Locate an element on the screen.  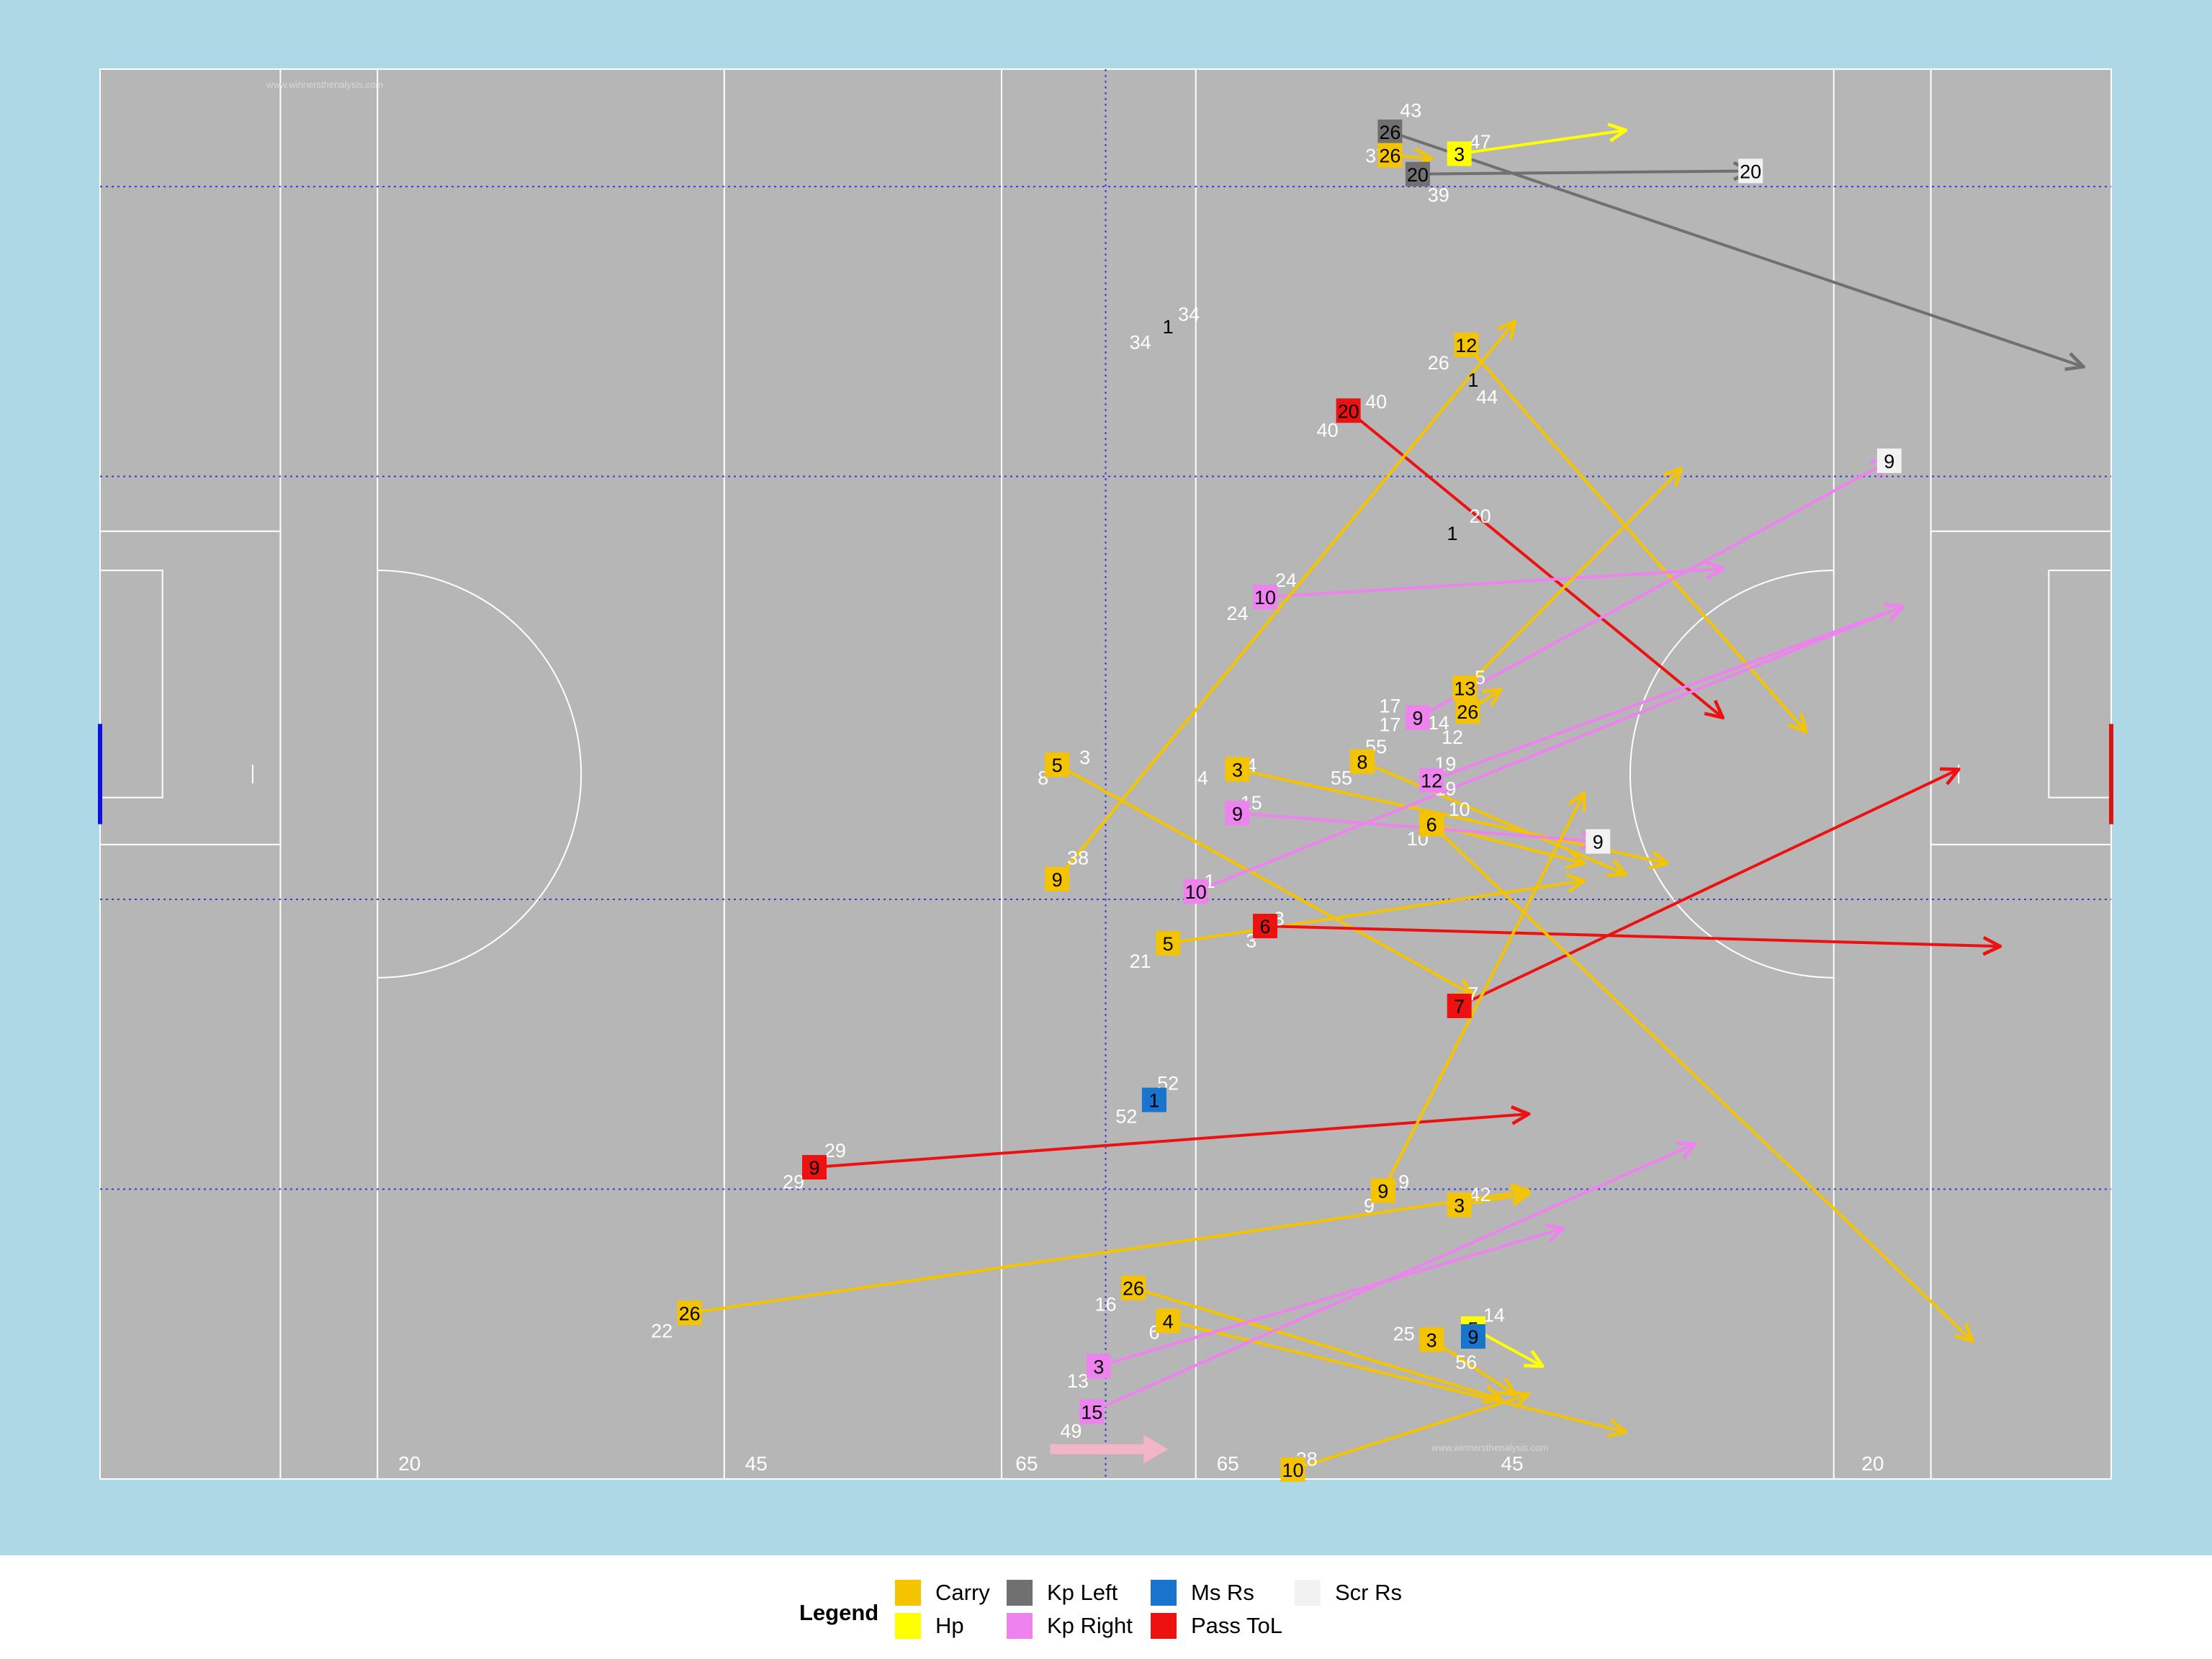
player-label: 44 is located at coordinates (1487, 398).